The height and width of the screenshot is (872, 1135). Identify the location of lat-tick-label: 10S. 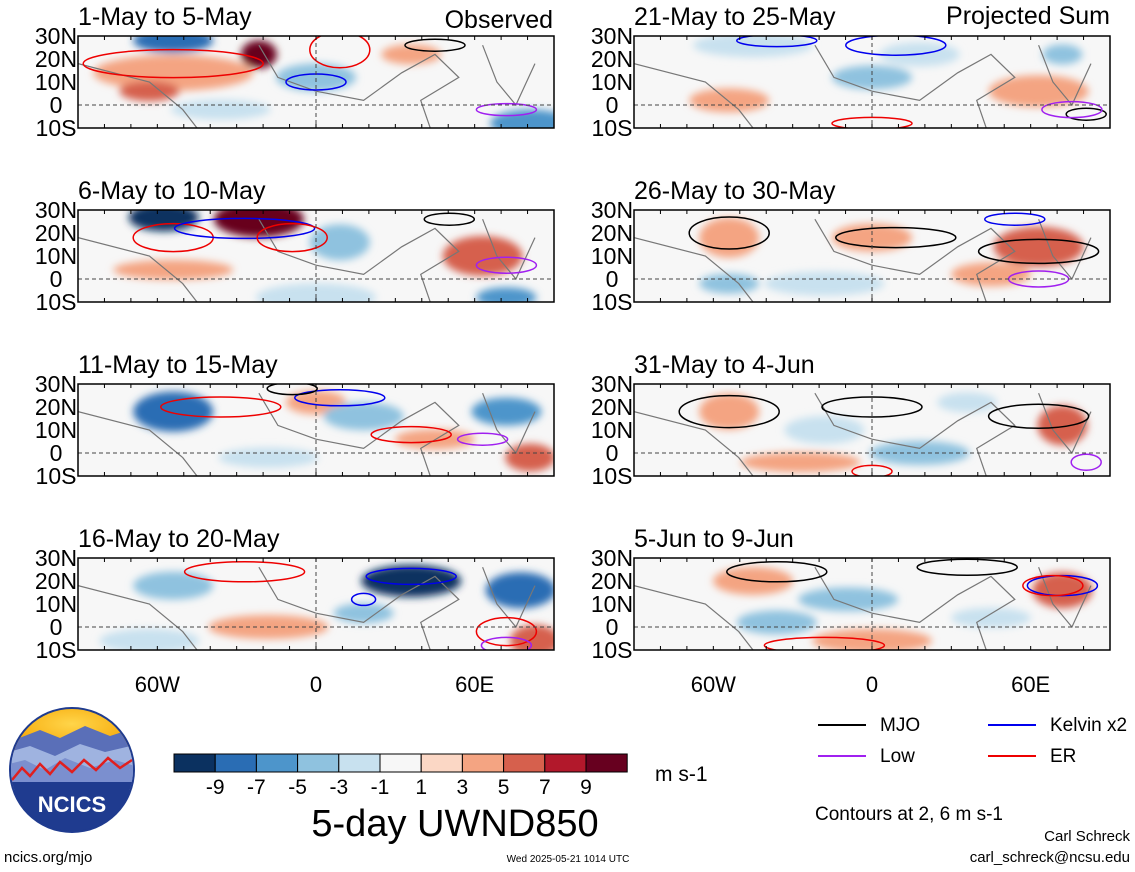
(56, 650).